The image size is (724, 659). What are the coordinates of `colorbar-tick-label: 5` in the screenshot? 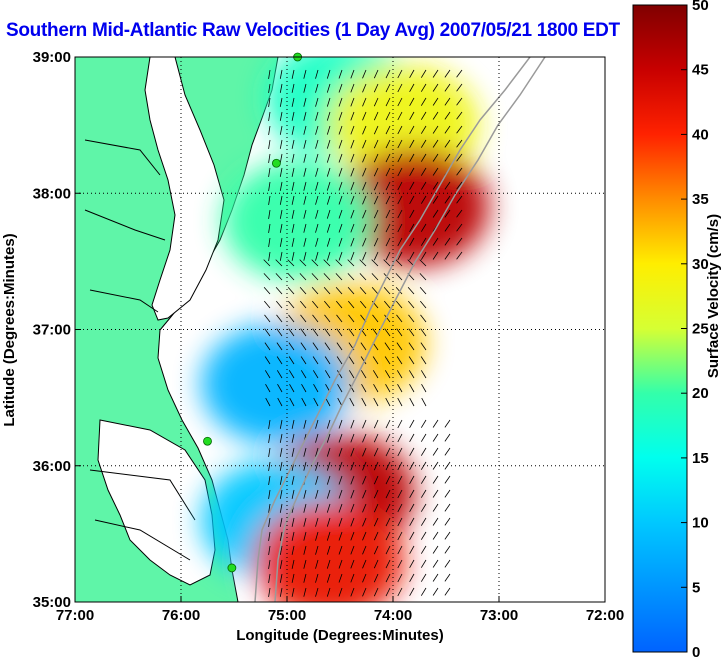 It's located at (696, 587).